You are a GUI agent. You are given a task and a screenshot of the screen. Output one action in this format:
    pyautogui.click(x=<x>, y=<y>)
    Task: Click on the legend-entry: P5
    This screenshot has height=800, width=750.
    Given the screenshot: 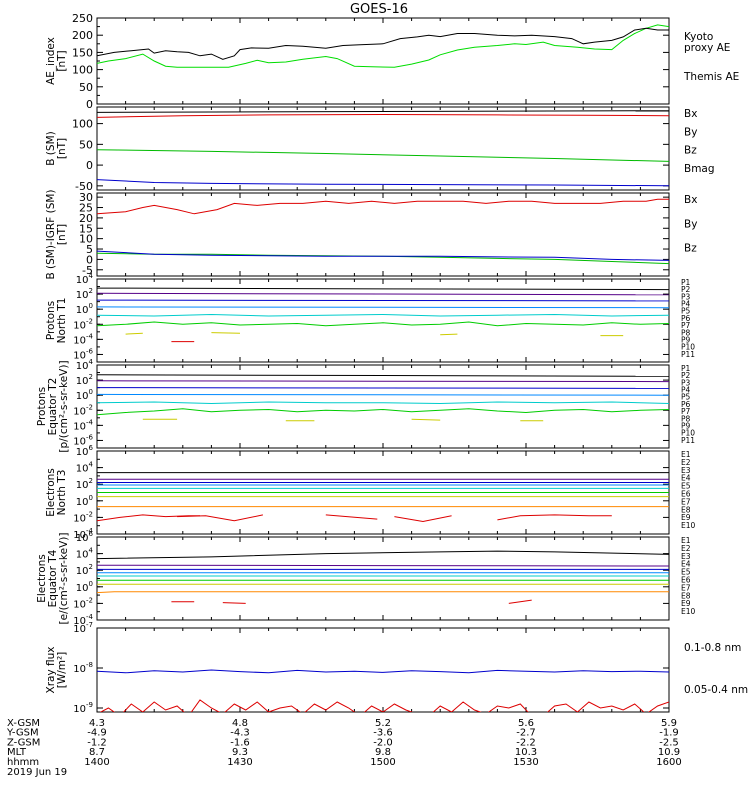 What is the action you would take?
    pyautogui.click(x=686, y=311)
    